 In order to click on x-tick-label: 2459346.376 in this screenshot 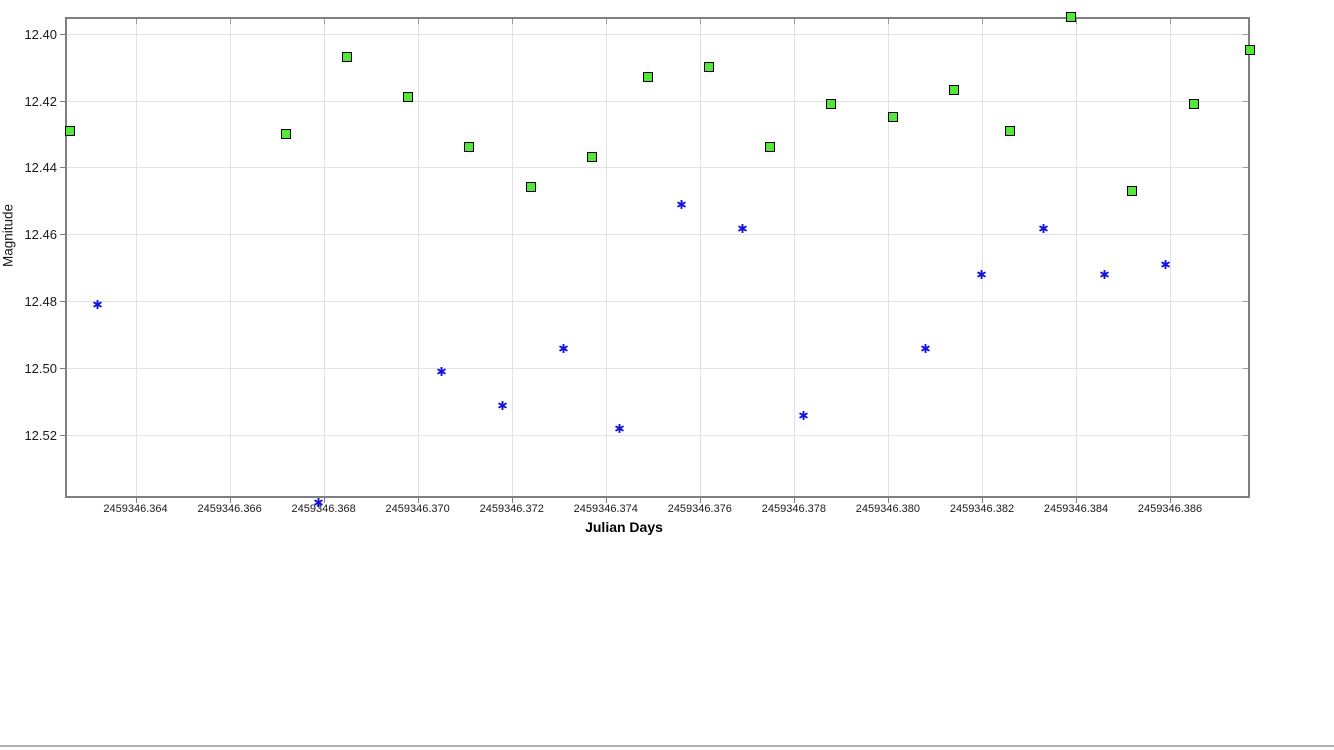, I will do `click(699, 509)`.